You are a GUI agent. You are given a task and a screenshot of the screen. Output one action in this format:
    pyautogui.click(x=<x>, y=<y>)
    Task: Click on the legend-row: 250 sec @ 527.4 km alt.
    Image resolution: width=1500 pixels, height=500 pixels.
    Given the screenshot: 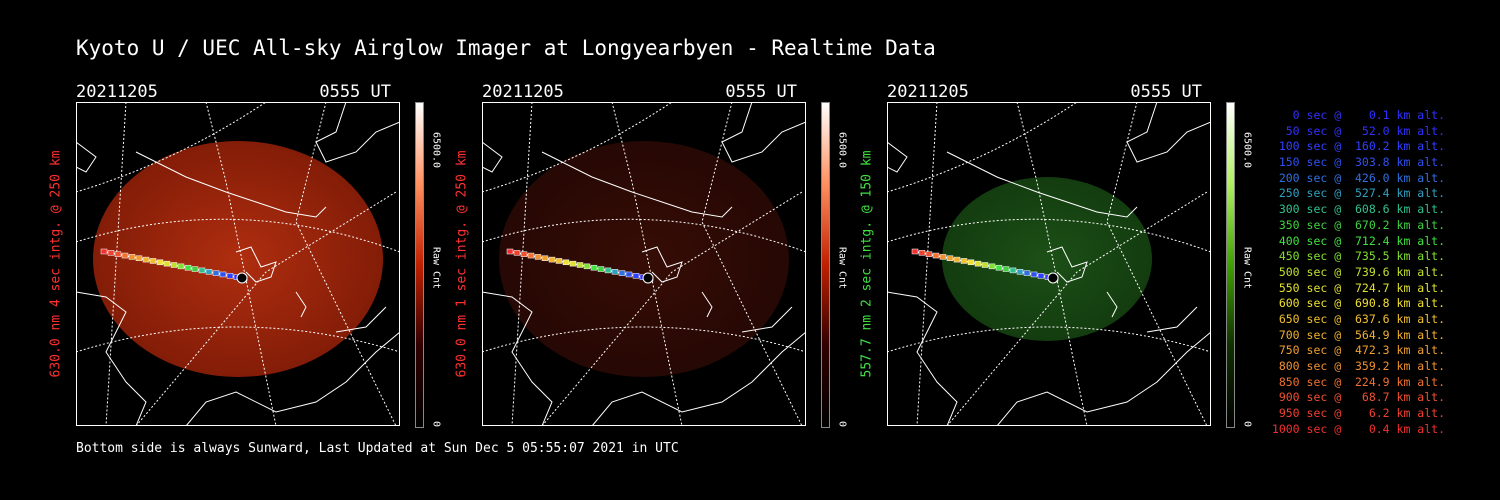 What is the action you would take?
    pyautogui.click(x=1358, y=193)
    